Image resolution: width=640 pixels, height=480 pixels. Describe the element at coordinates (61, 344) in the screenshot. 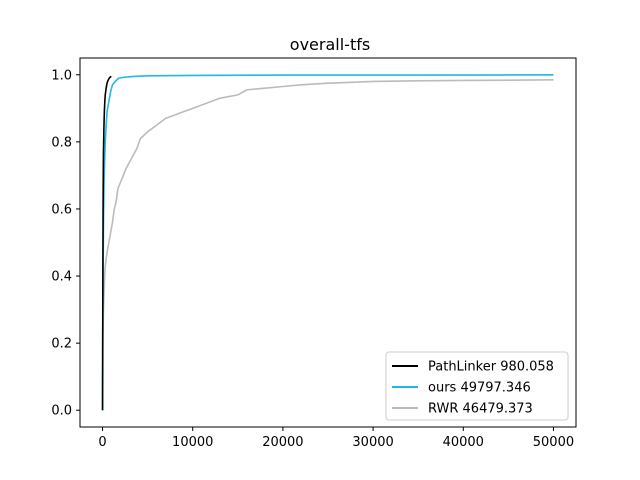

I see `y-tick-label: 0.2` at that location.